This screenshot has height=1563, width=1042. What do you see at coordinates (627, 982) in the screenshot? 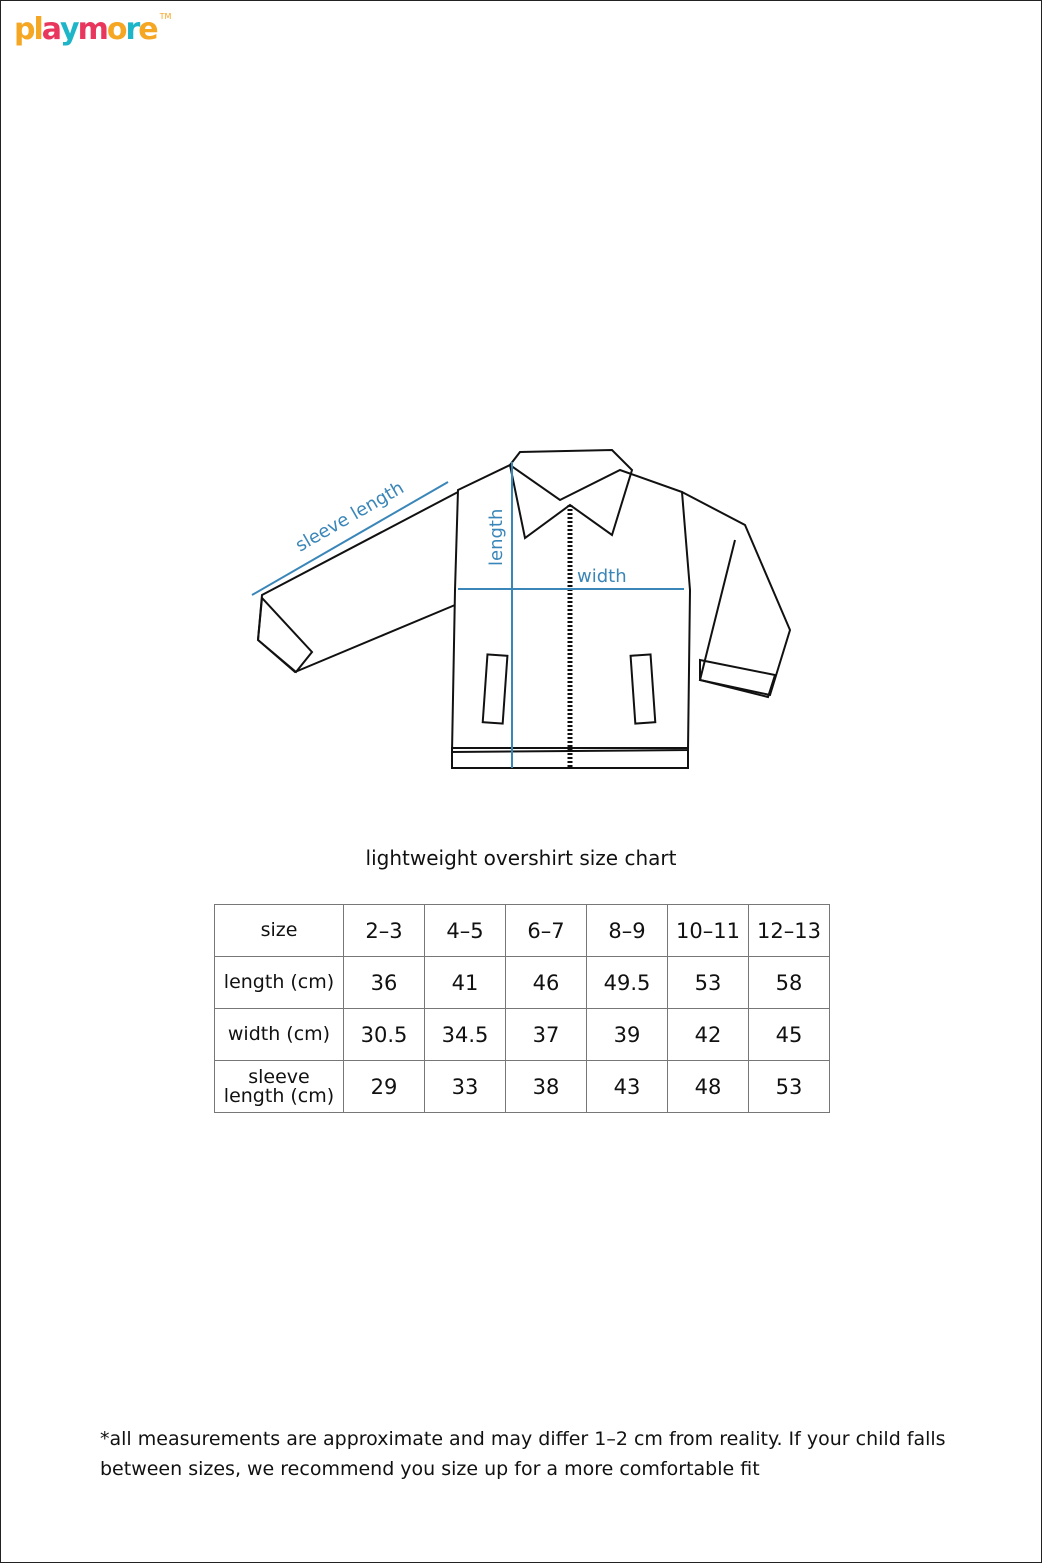
I see `table-cell: 49.5` at bounding box center [627, 982].